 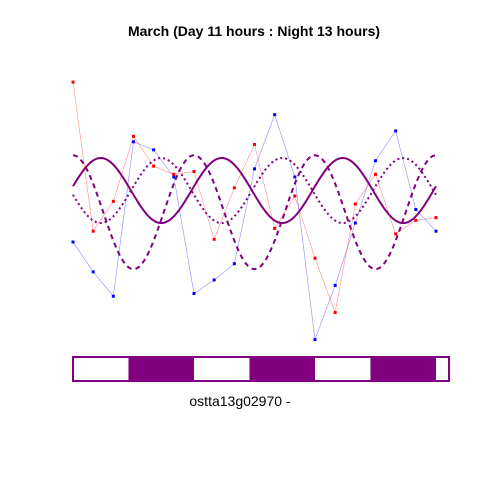 I want to click on model-curve-dotted, so click(x=254, y=191).